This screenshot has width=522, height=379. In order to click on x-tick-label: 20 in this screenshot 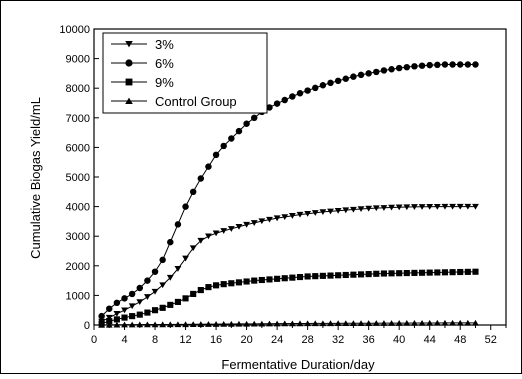, I will do `click(246, 340)`.